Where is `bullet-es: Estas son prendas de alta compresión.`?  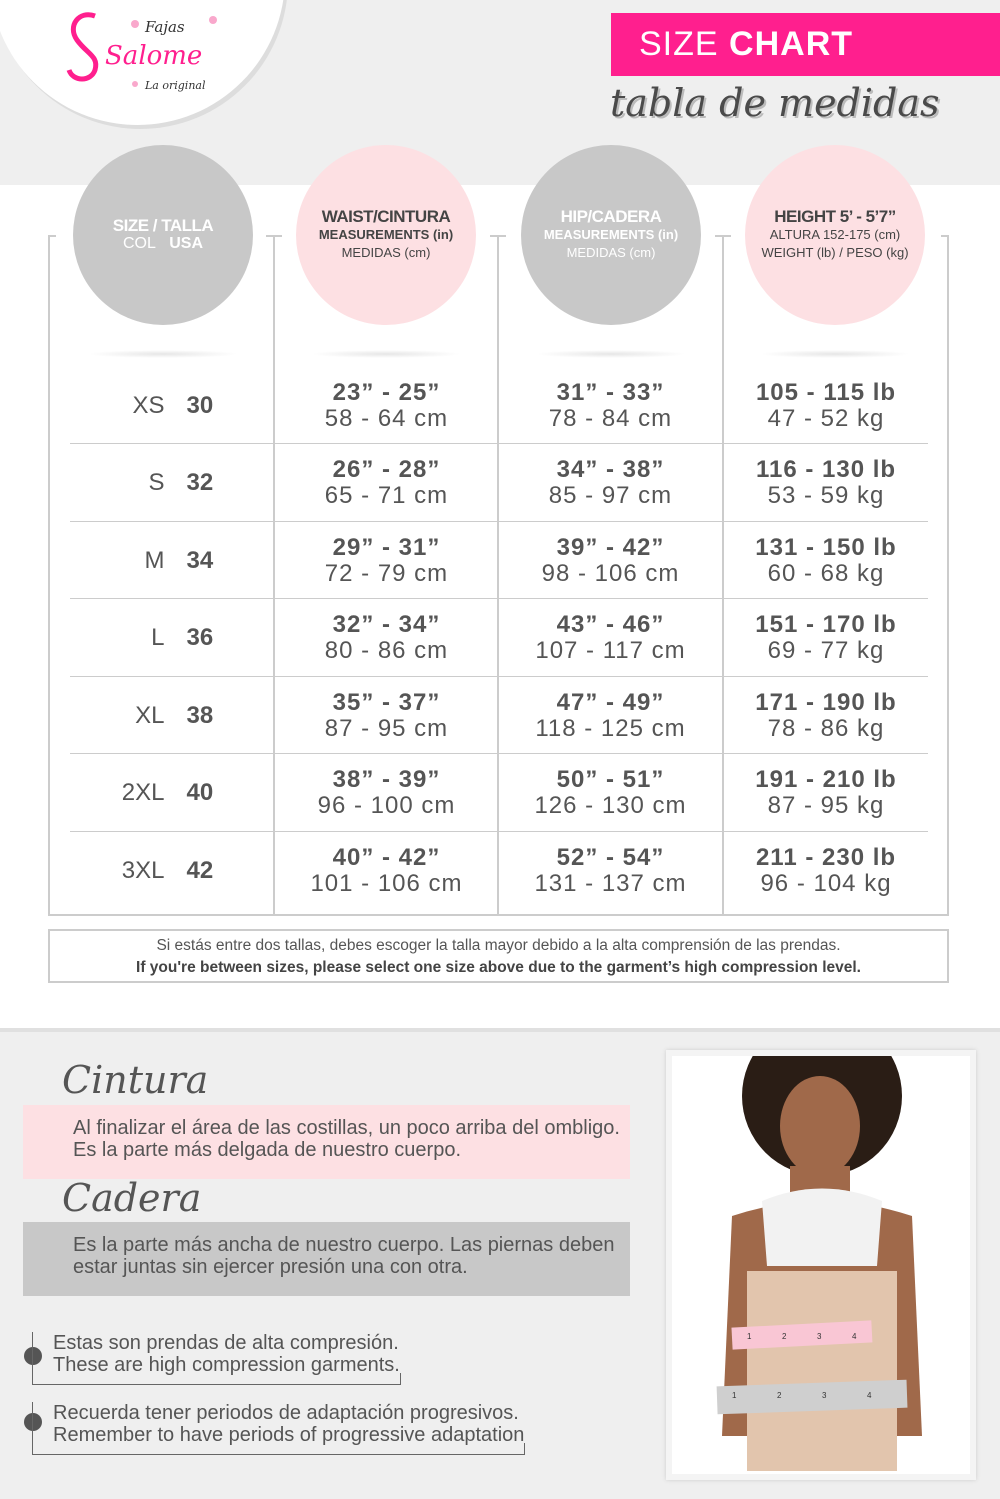
bullet-es: Estas son prendas de alta compresión. is located at coordinates (226, 1343).